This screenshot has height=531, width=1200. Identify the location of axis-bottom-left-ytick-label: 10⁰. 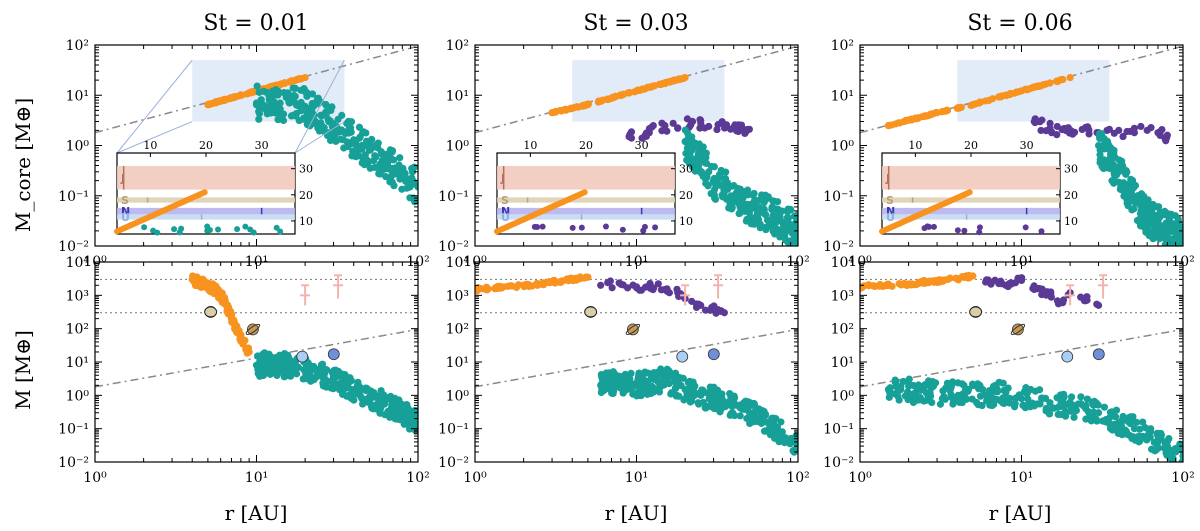
(78, 396).